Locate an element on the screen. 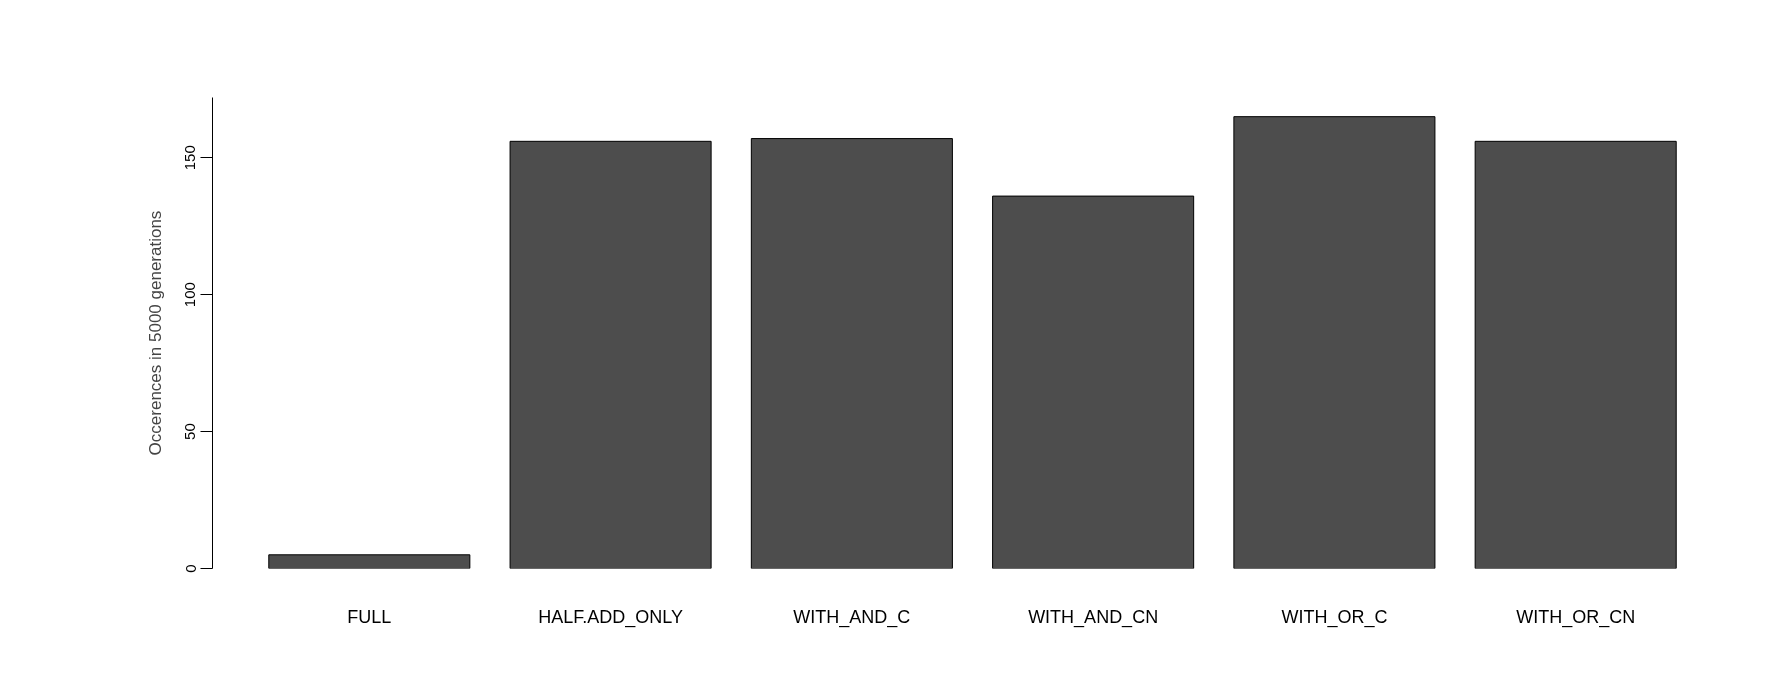 The image size is (1791, 693). y-tick-label: 150 is located at coordinates (190, 158).